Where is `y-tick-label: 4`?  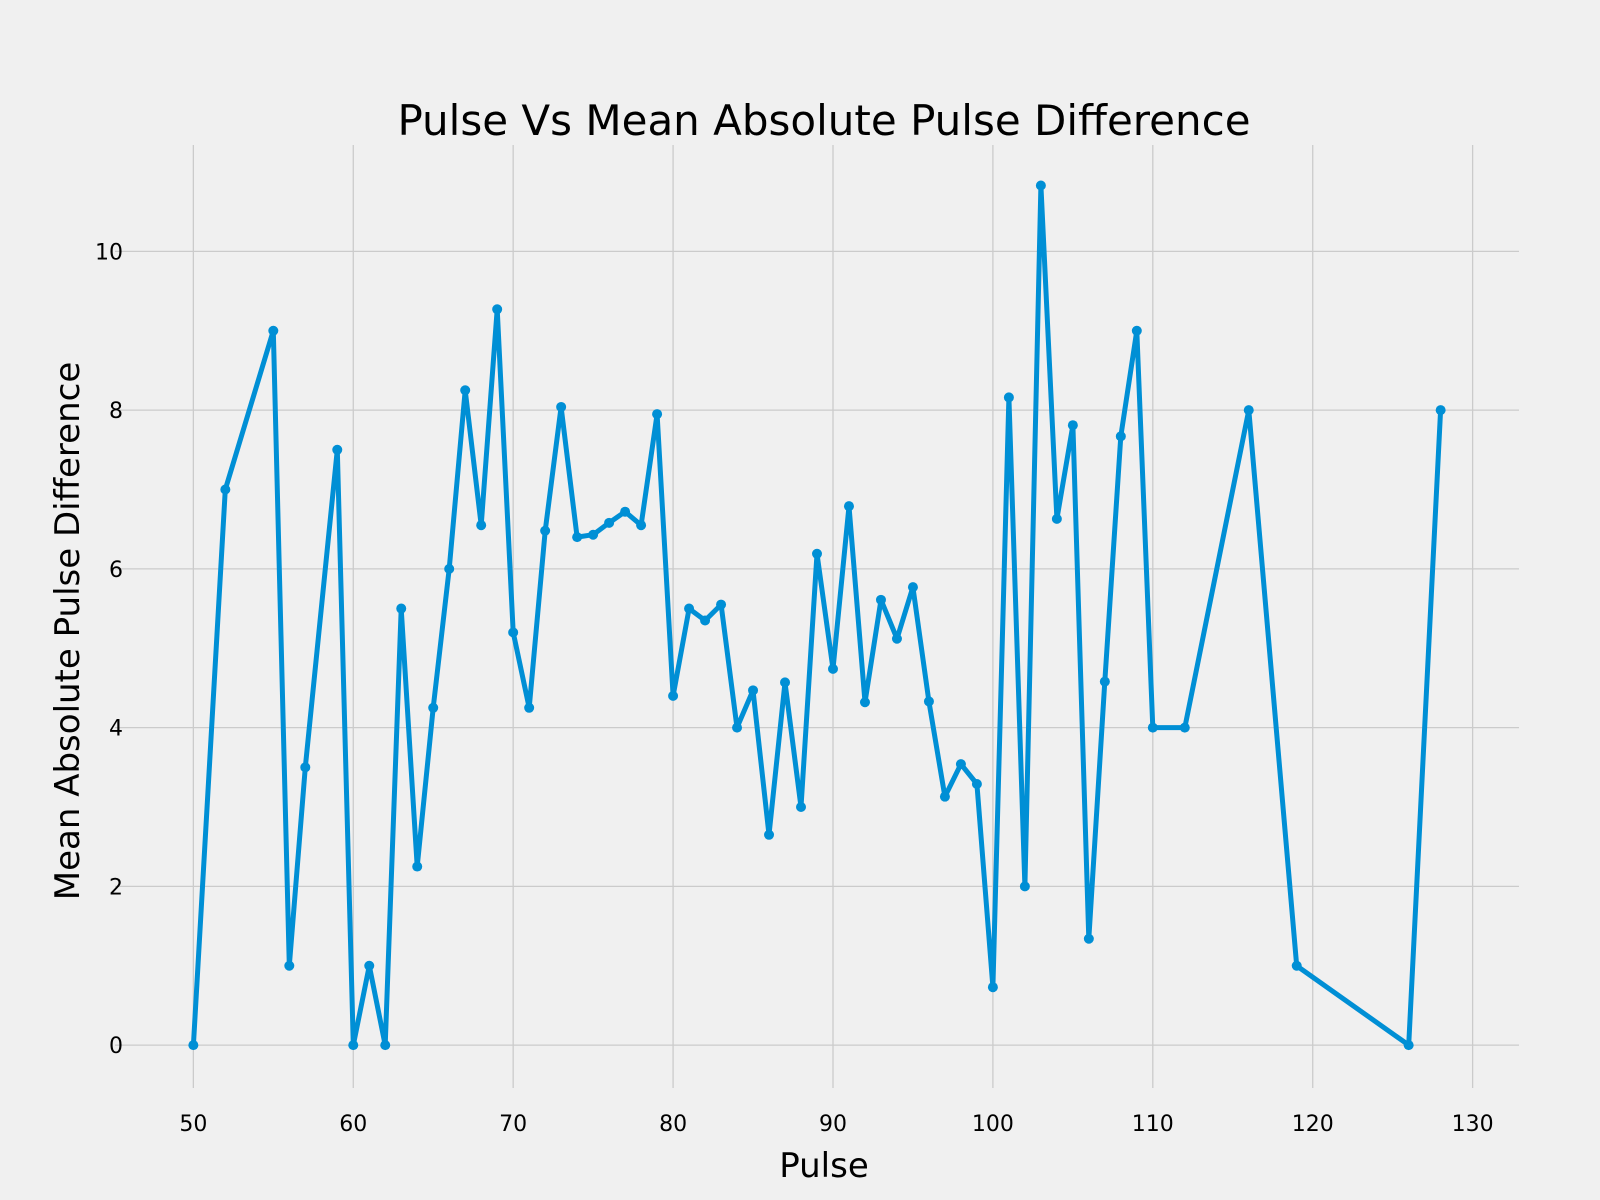 y-tick-label: 4 is located at coordinates (116, 729).